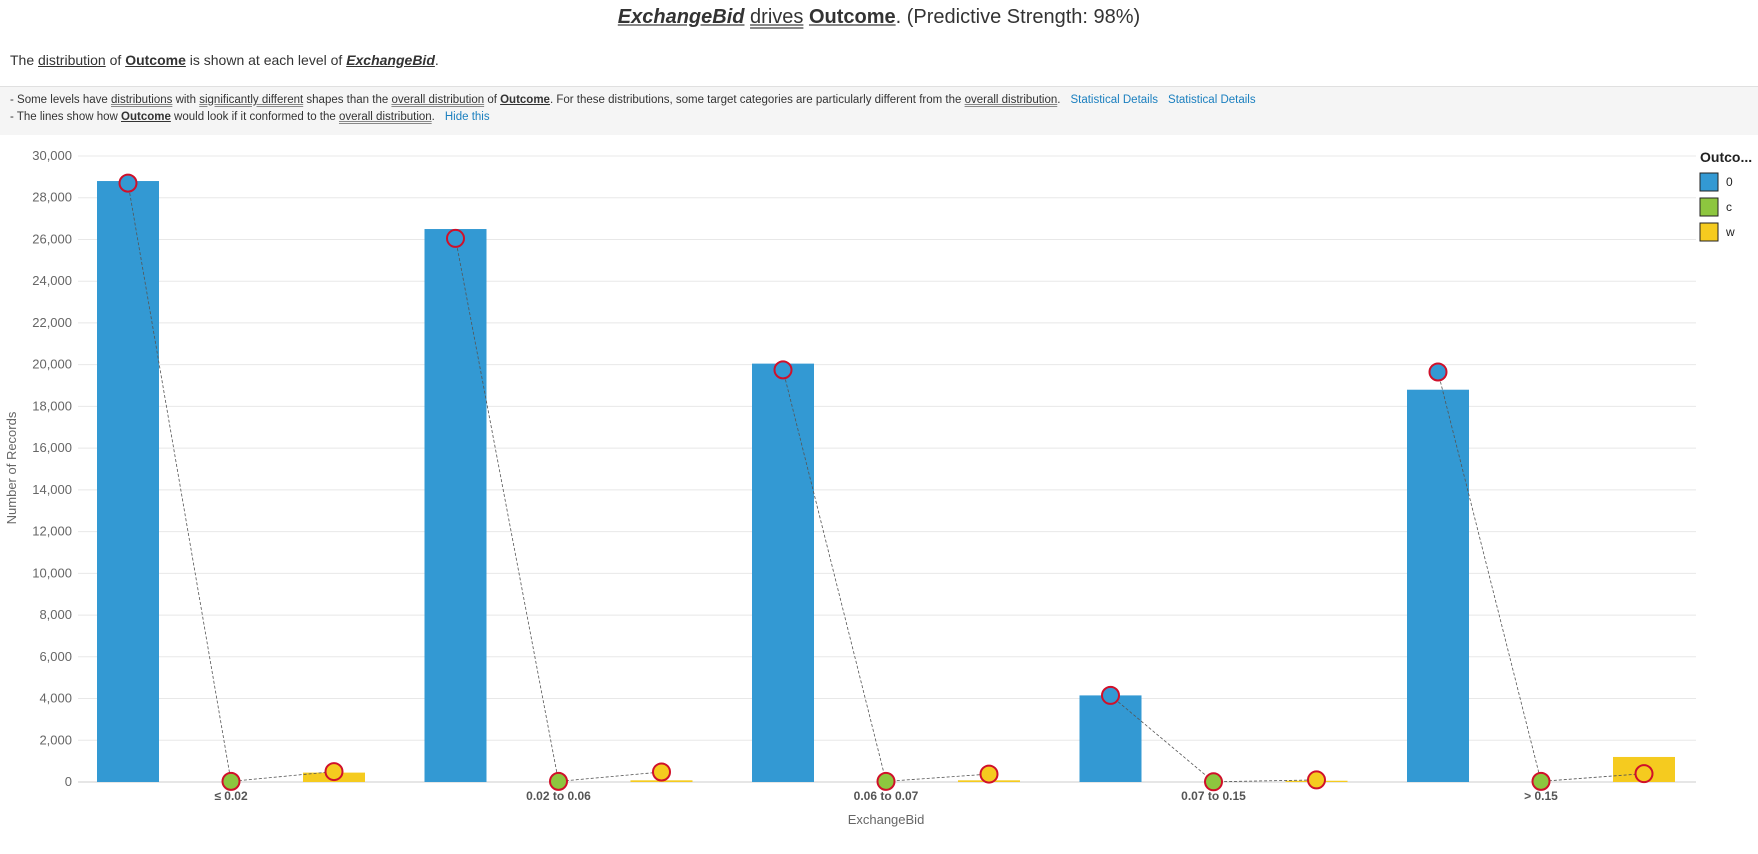 The image size is (1758, 854). What do you see at coordinates (52, 405) in the screenshot?
I see `y-tick-label: 18,000` at bounding box center [52, 405].